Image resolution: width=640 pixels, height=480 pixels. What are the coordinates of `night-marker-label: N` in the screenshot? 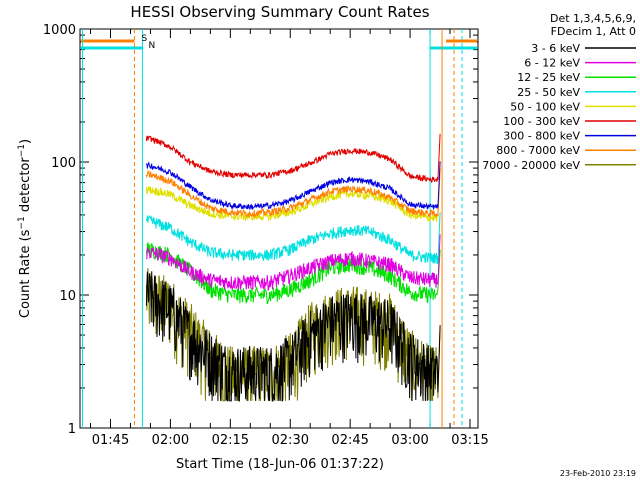 It's located at (151, 46).